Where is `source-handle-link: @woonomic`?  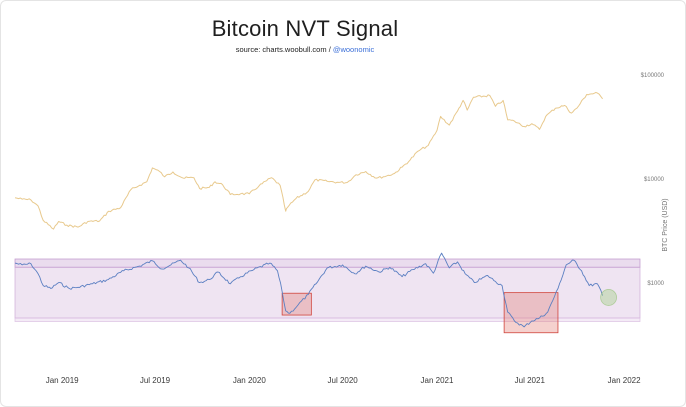
source-handle-link: @woonomic is located at coordinates (353, 49).